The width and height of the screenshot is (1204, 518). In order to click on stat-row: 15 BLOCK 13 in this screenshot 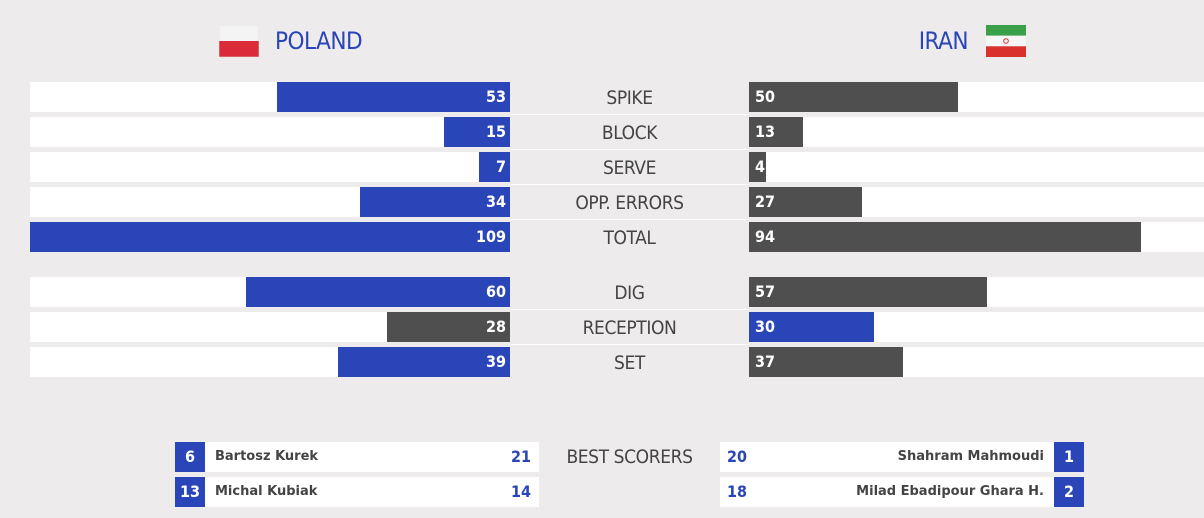, I will do `click(602, 133)`.